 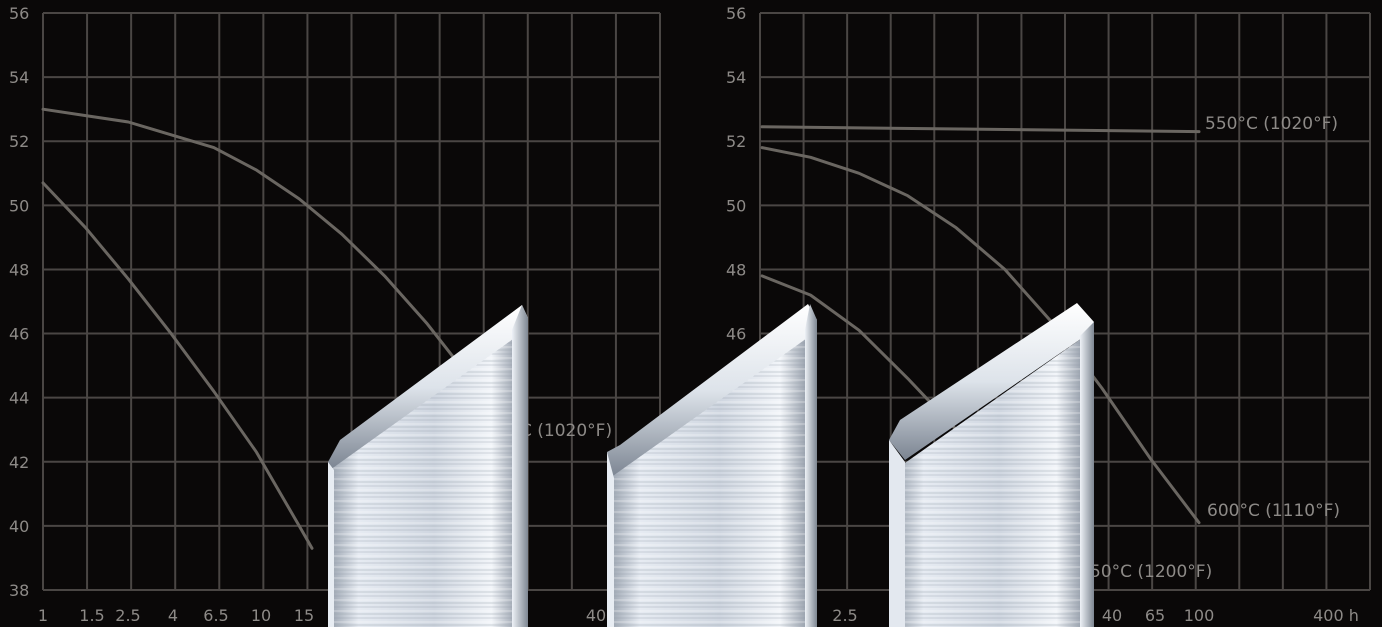 What do you see at coordinates (1273, 511) in the screenshot?
I see `series-label-600: 600°C (1110°F)` at bounding box center [1273, 511].